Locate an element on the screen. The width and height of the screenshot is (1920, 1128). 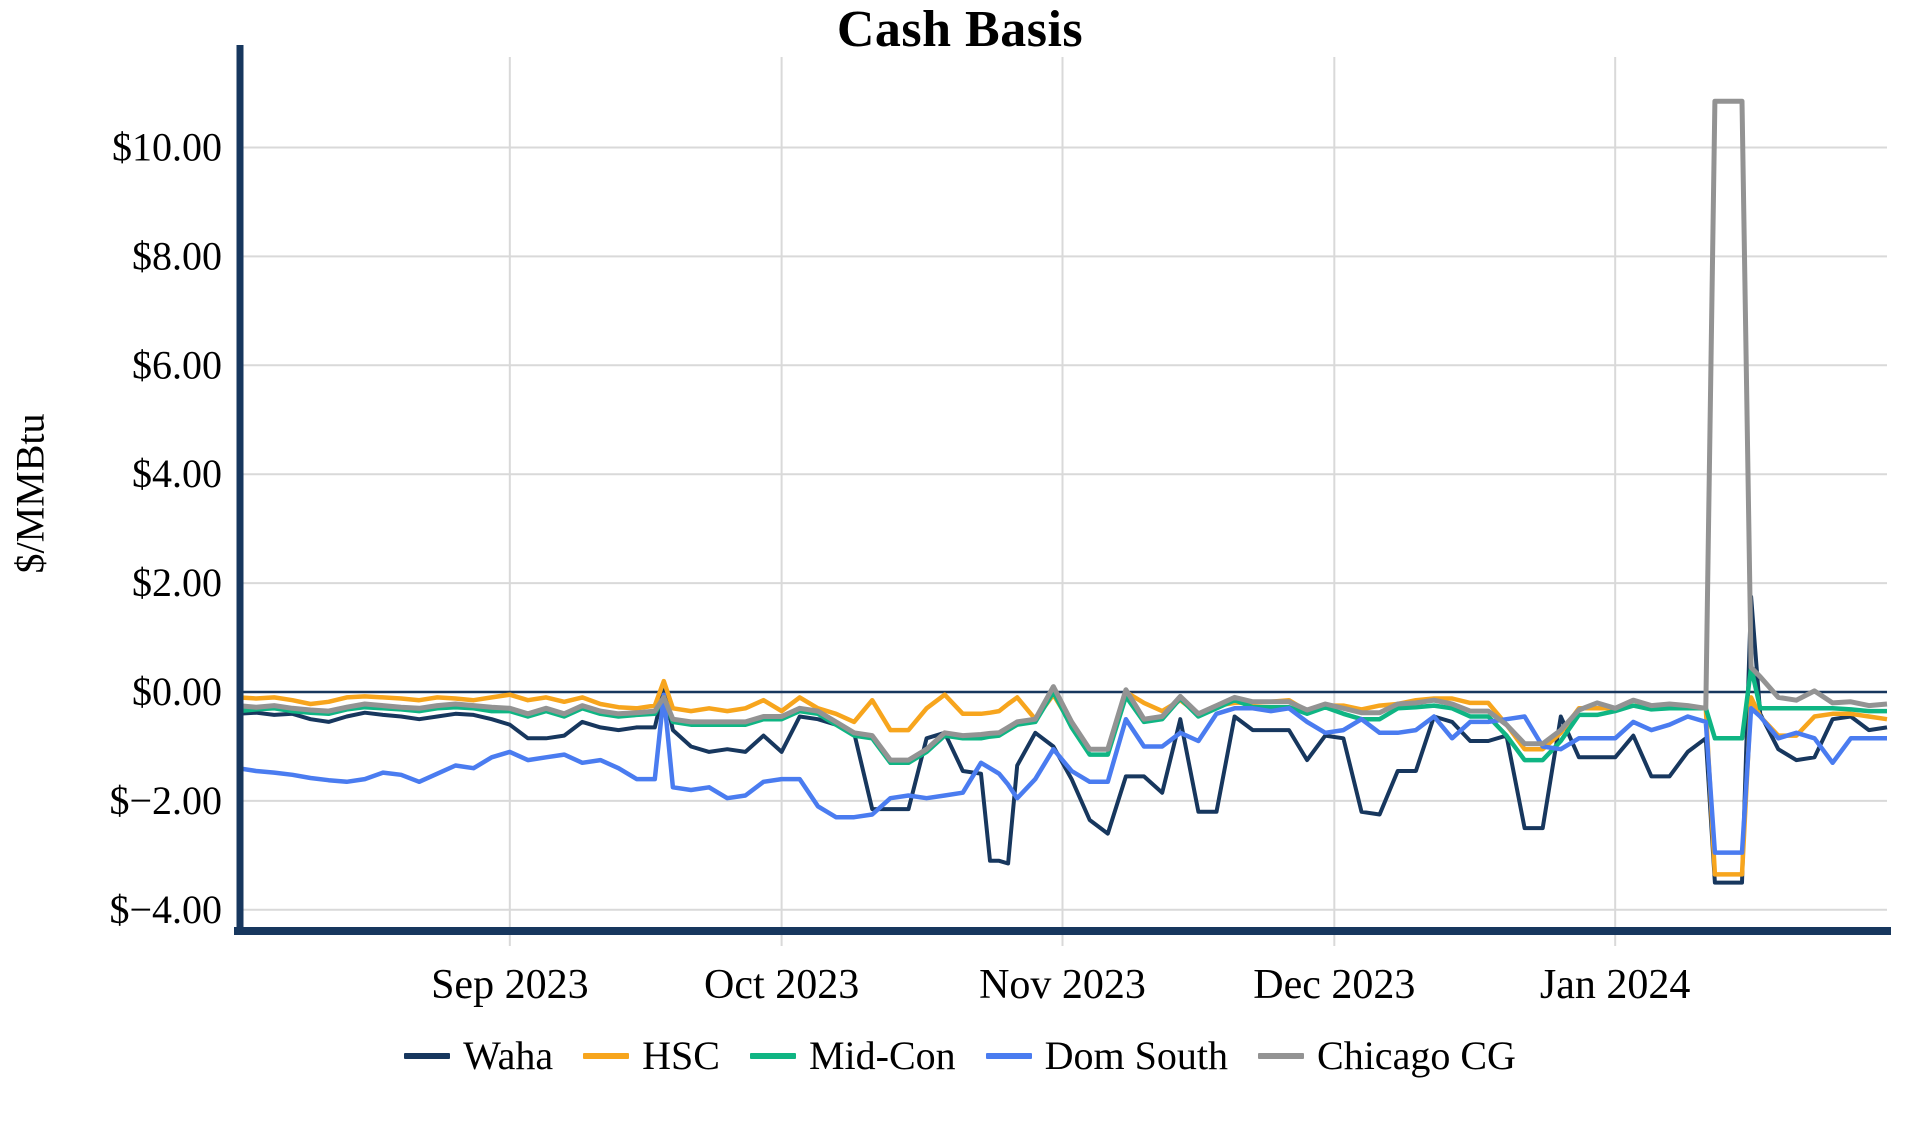
y-tick-label: $−4.00 is located at coordinates (165, 909).